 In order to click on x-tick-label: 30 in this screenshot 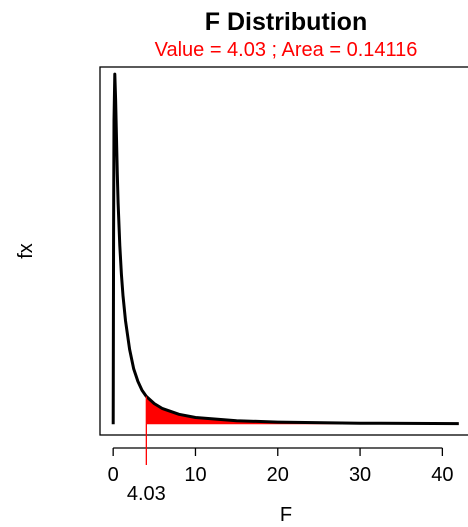, I will do `click(360, 475)`.